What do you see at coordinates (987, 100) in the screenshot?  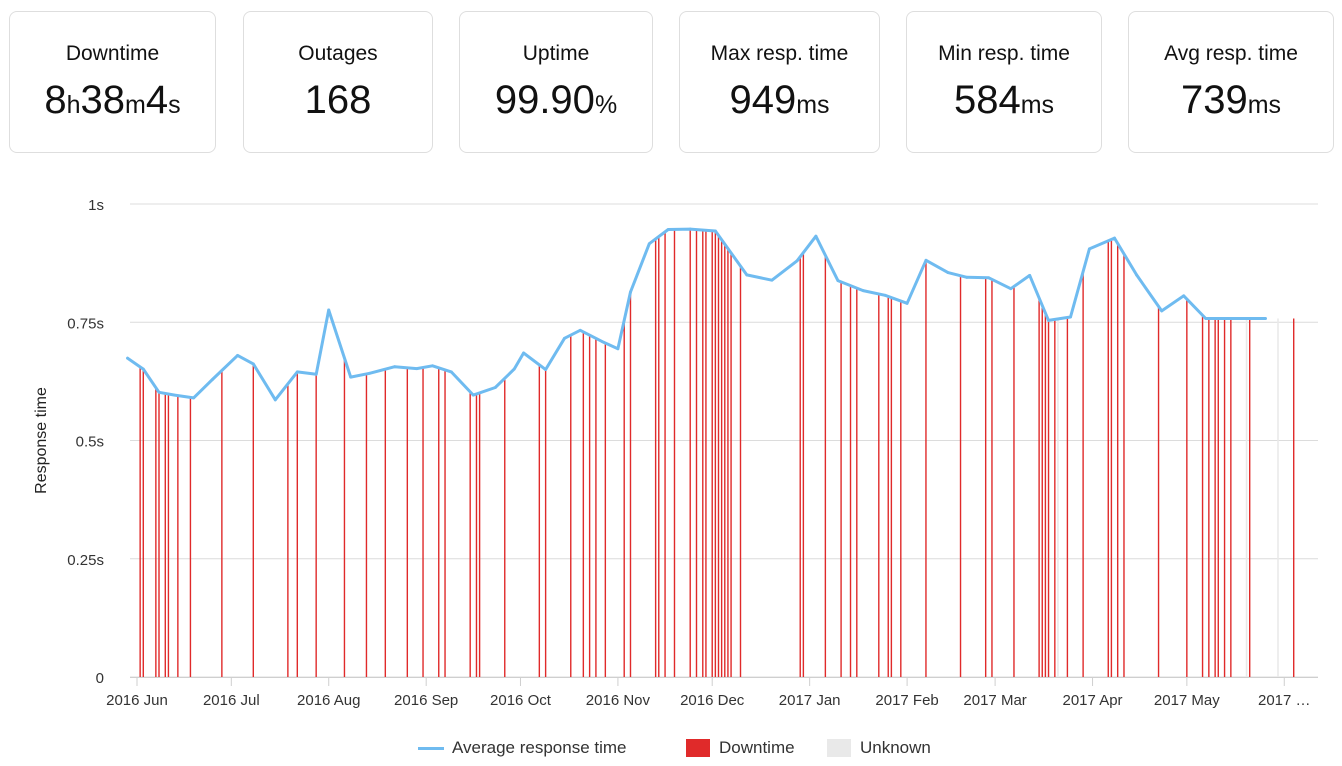 I see `stat-number: 584` at bounding box center [987, 100].